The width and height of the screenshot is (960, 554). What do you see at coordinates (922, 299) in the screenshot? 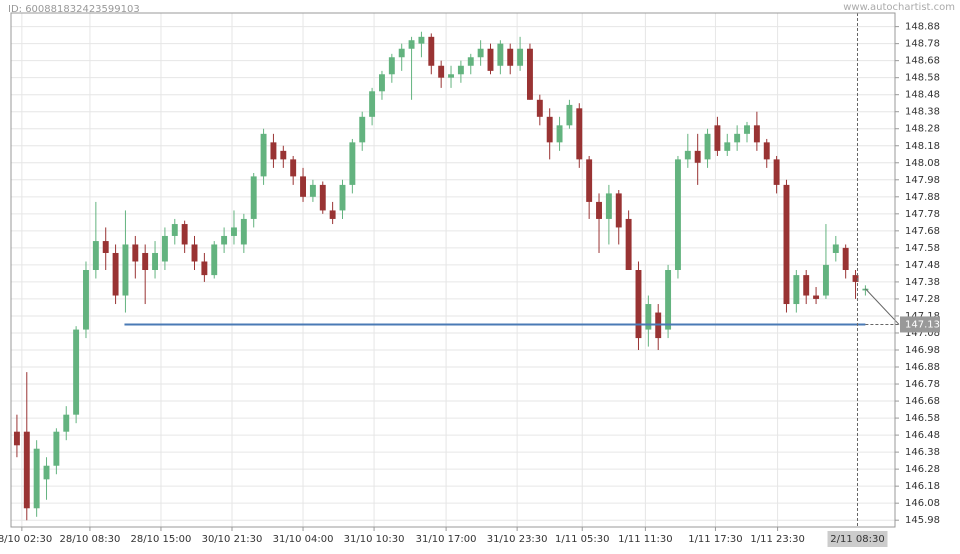
I see `y-tick-label: 147.28` at bounding box center [922, 299].